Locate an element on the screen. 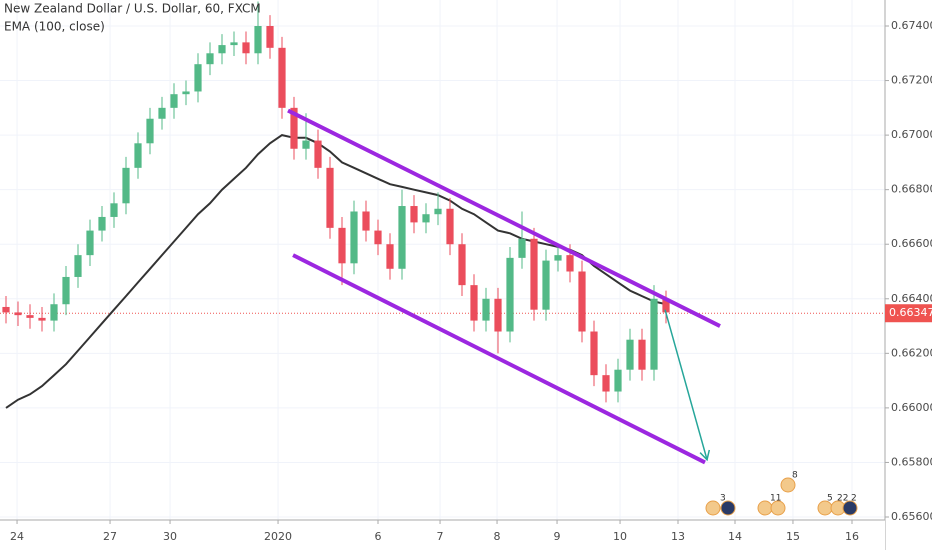 The height and width of the screenshot is (550, 932). x-tick-label: 2020 is located at coordinates (278, 536).